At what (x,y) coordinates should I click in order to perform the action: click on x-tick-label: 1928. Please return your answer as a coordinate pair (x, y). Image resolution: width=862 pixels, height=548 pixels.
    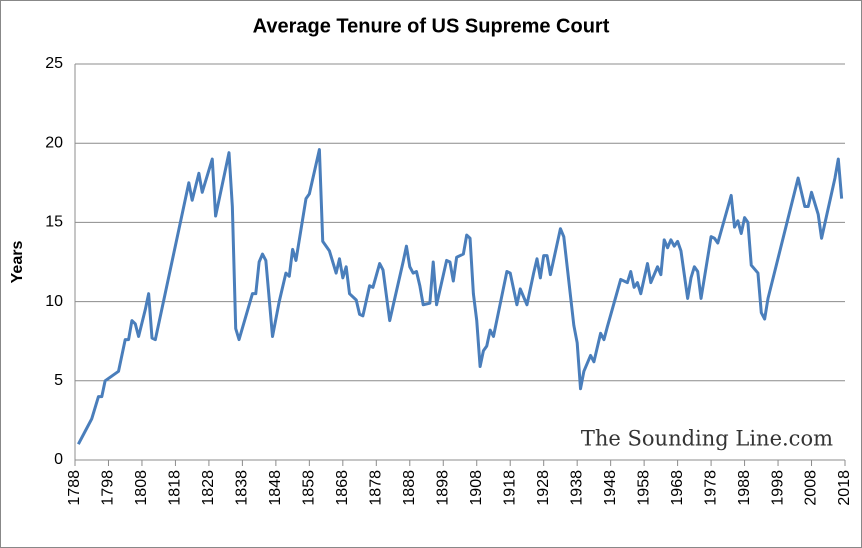
    Looking at the image, I should click on (543, 488).